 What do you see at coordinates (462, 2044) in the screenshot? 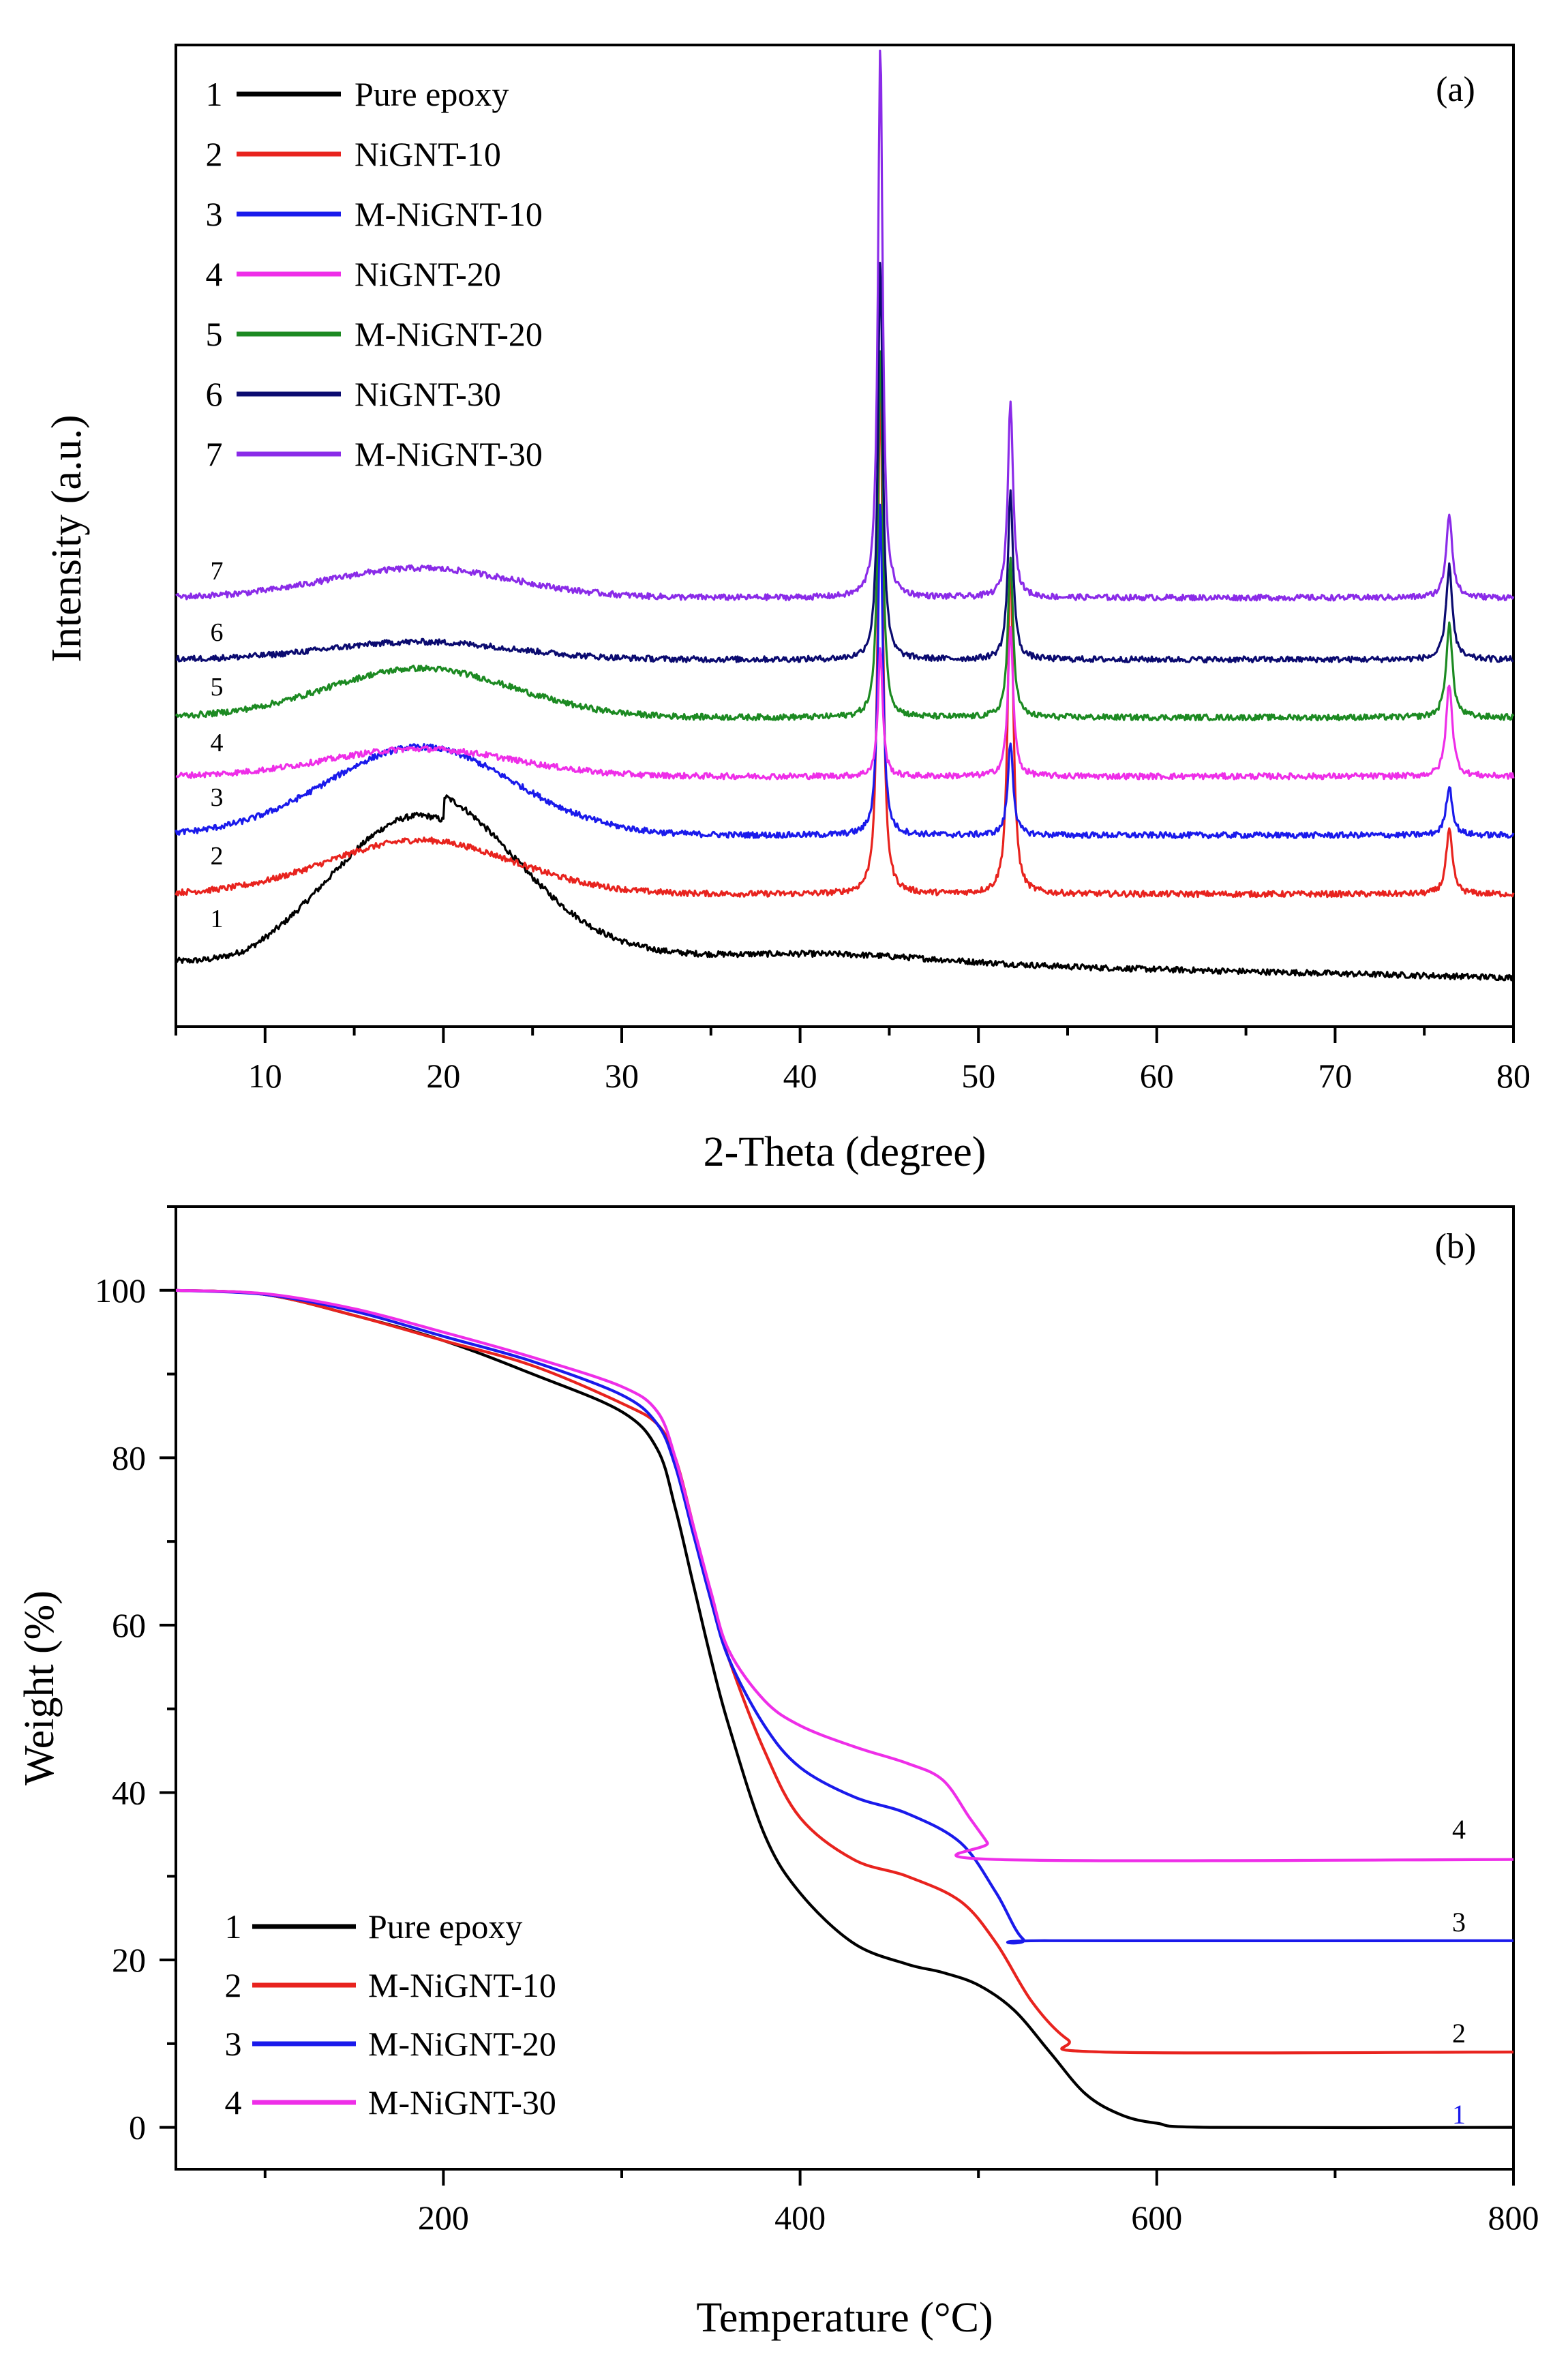
I see `panel-b-legend-label: M-NiGNT-20` at bounding box center [462, 2044].